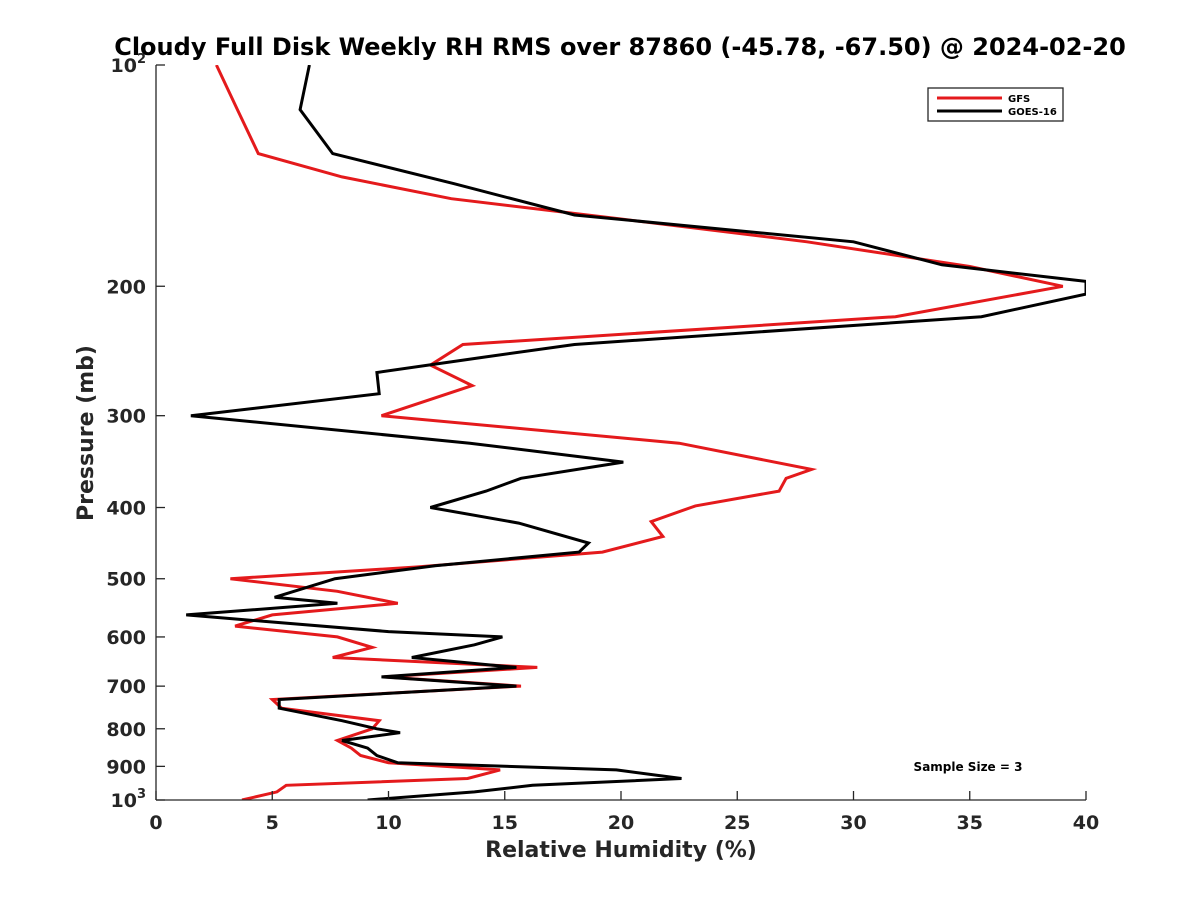 The image size is (1200, 900). Describe the element at coordinates (126, 580) in the screenshot. I see `y-tick-label: 500` at that location.